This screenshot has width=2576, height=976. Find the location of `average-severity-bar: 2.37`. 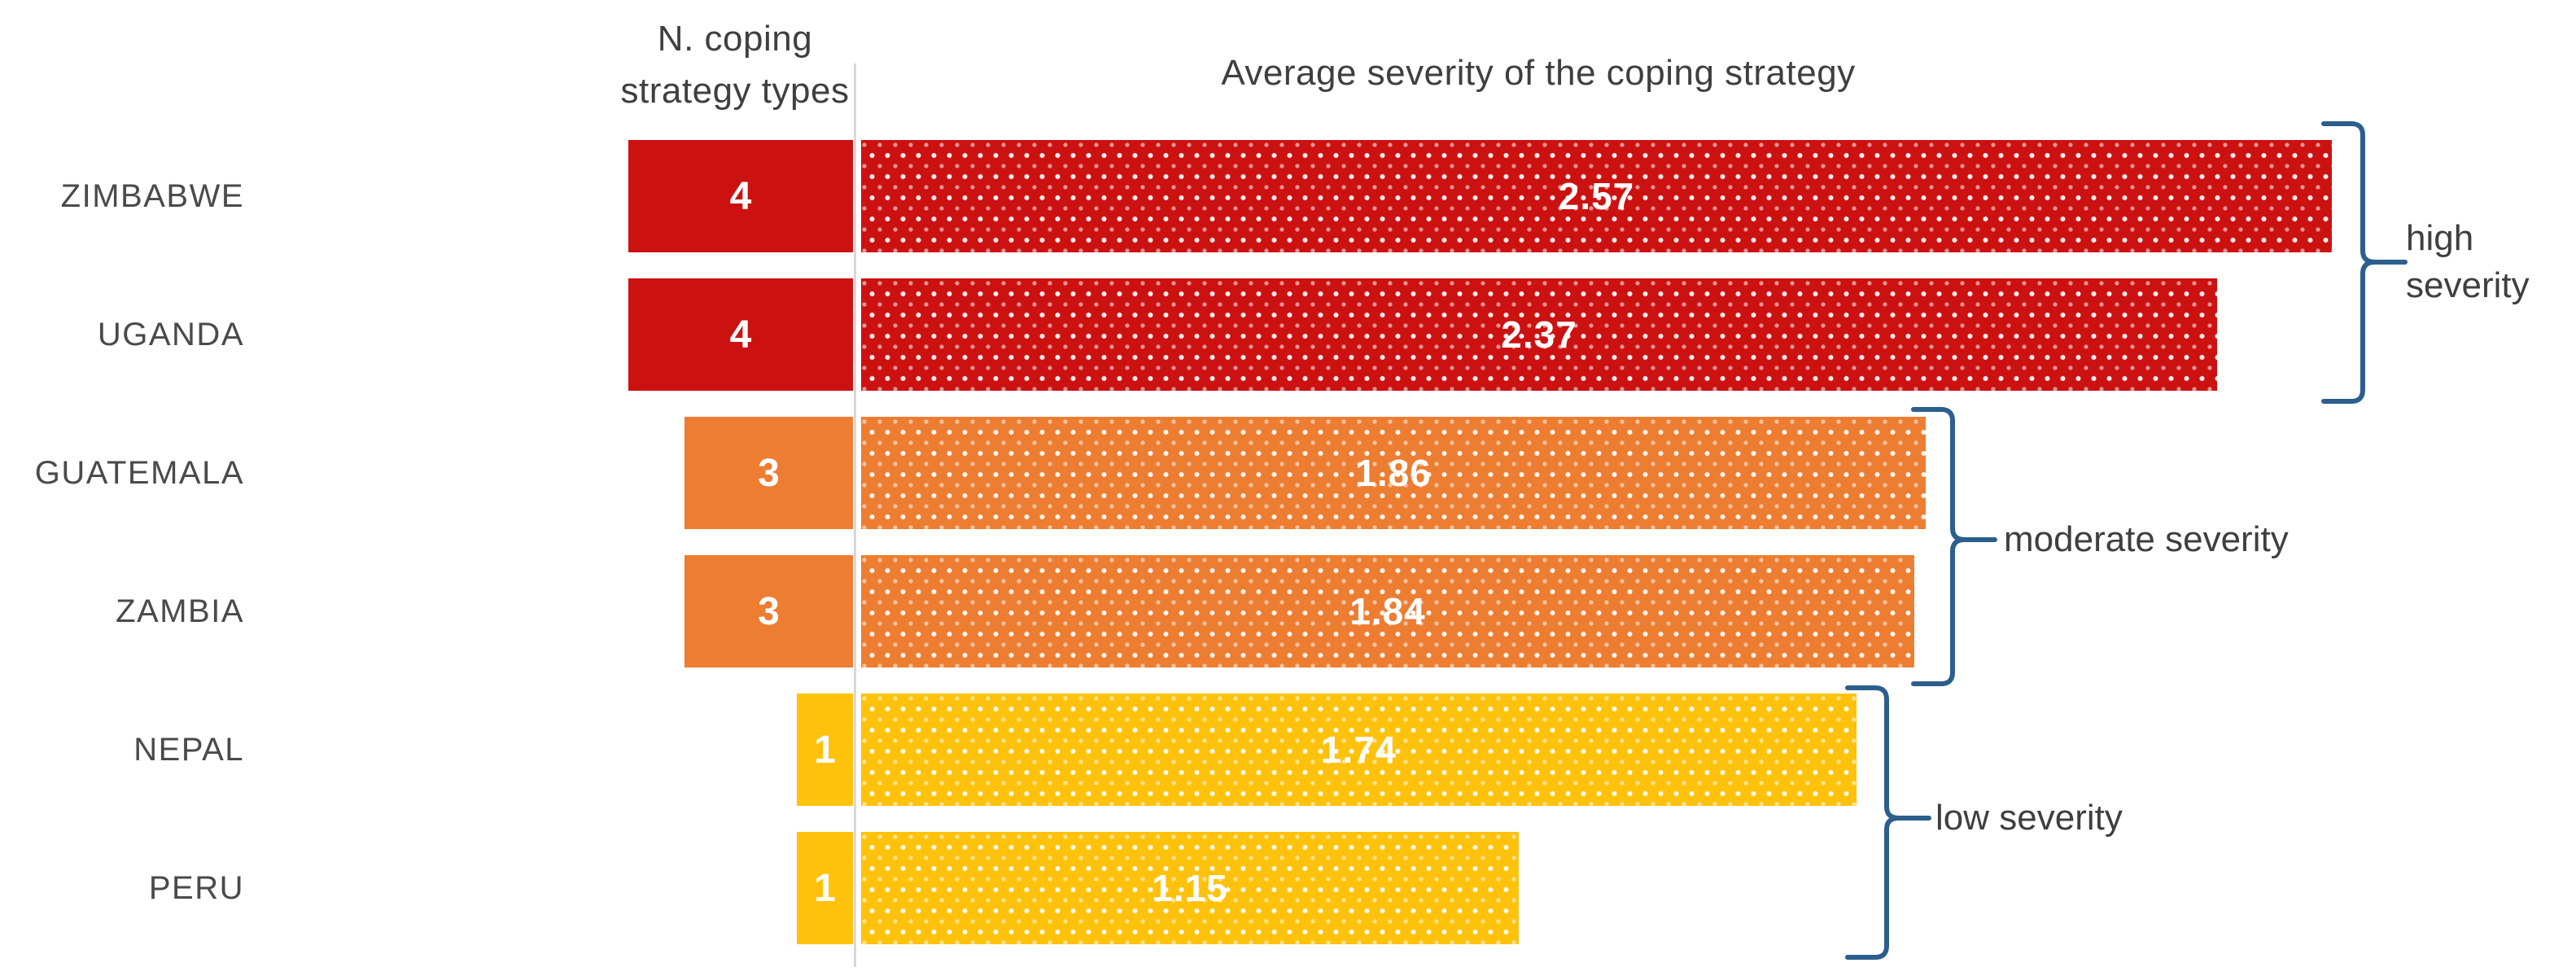

average-severity-bar: 2.37 is located at coordinates (1539, 334).